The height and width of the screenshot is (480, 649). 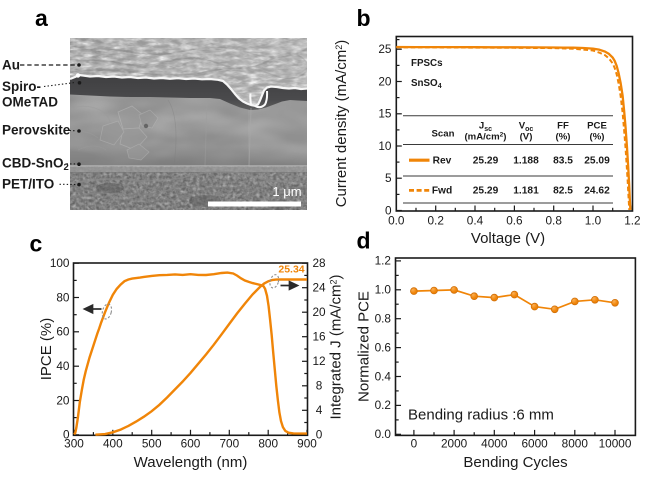 What do you see at coordinates (113, 444) in the screenshot?
I see `svg-text: 400` at bounding box center [113, 444].